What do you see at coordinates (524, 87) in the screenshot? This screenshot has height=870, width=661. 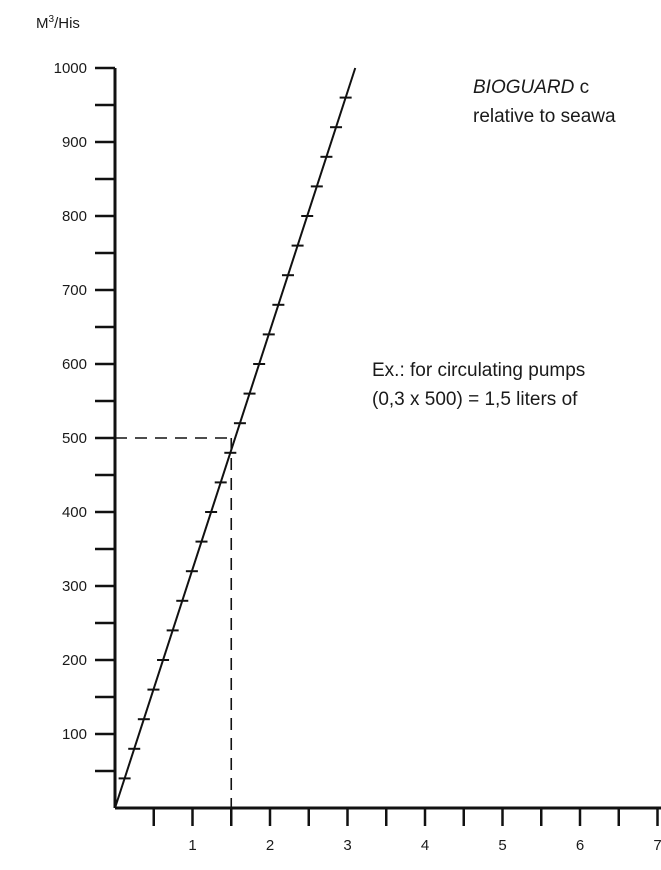 I see `note-bioguard-brand: BIOGUARD` at bounding box center [524, 87].